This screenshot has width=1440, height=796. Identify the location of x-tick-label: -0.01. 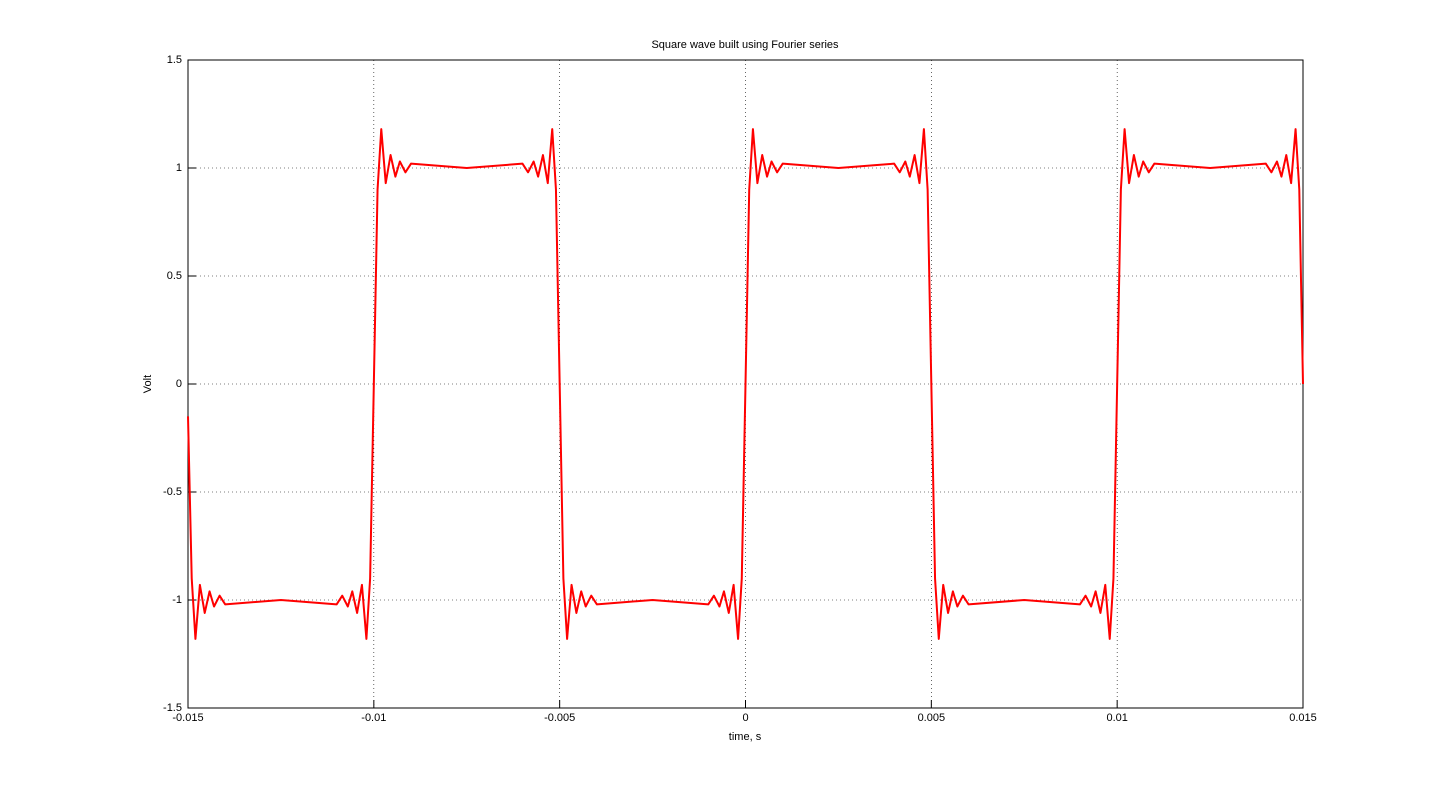
(373, 718).